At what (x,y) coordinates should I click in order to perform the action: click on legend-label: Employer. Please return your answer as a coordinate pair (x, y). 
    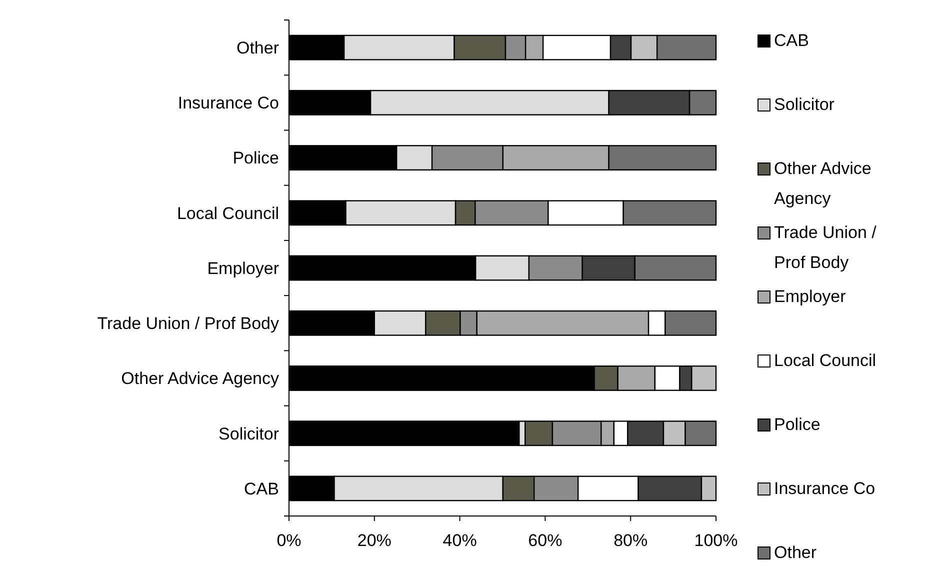
    Looking at the image, I should click on (810, 296).